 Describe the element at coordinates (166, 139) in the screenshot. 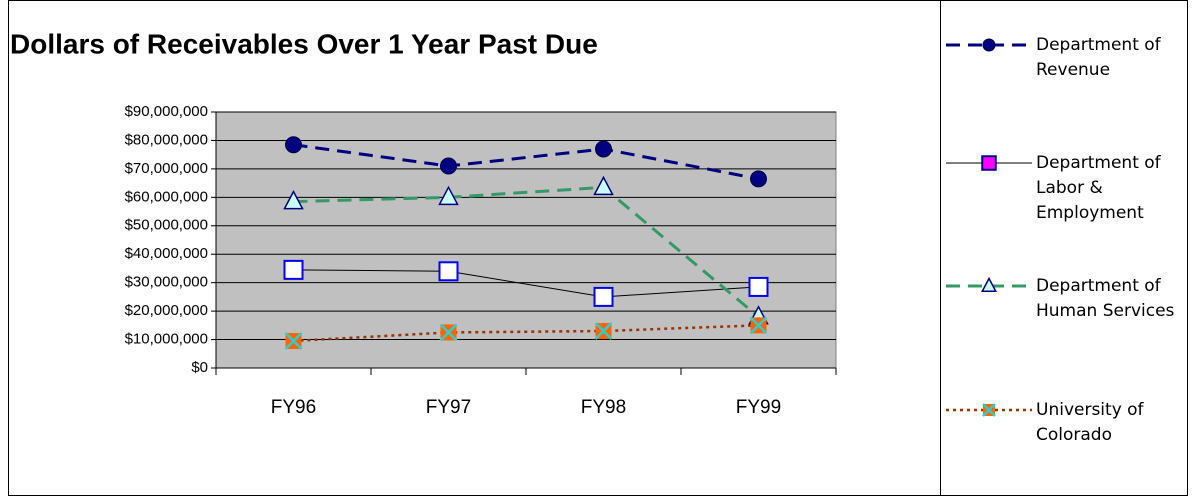

I see `y-tick-label: $80,000,000` at that location.